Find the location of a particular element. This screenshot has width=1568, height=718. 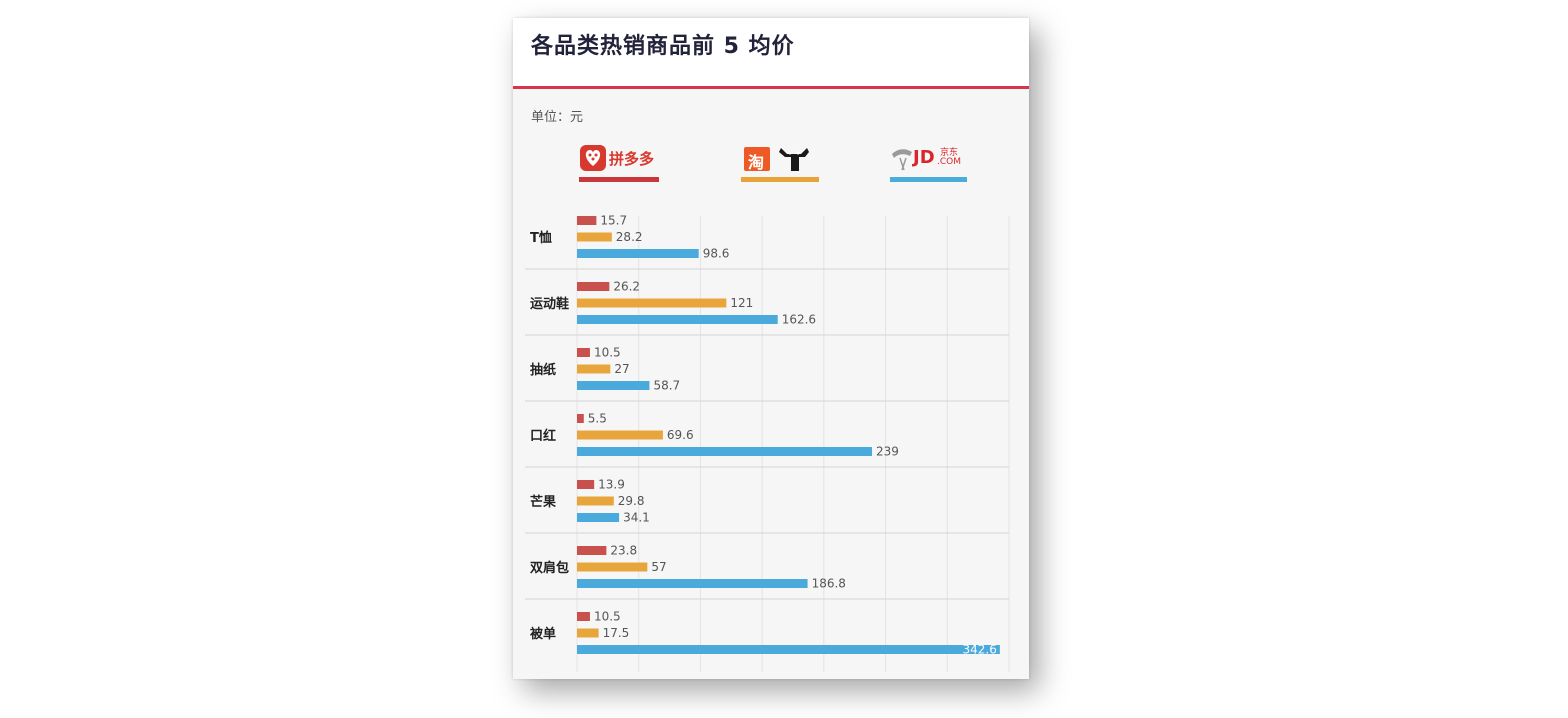

tmall-logo: 淘 is located at coordinates (780, 162).